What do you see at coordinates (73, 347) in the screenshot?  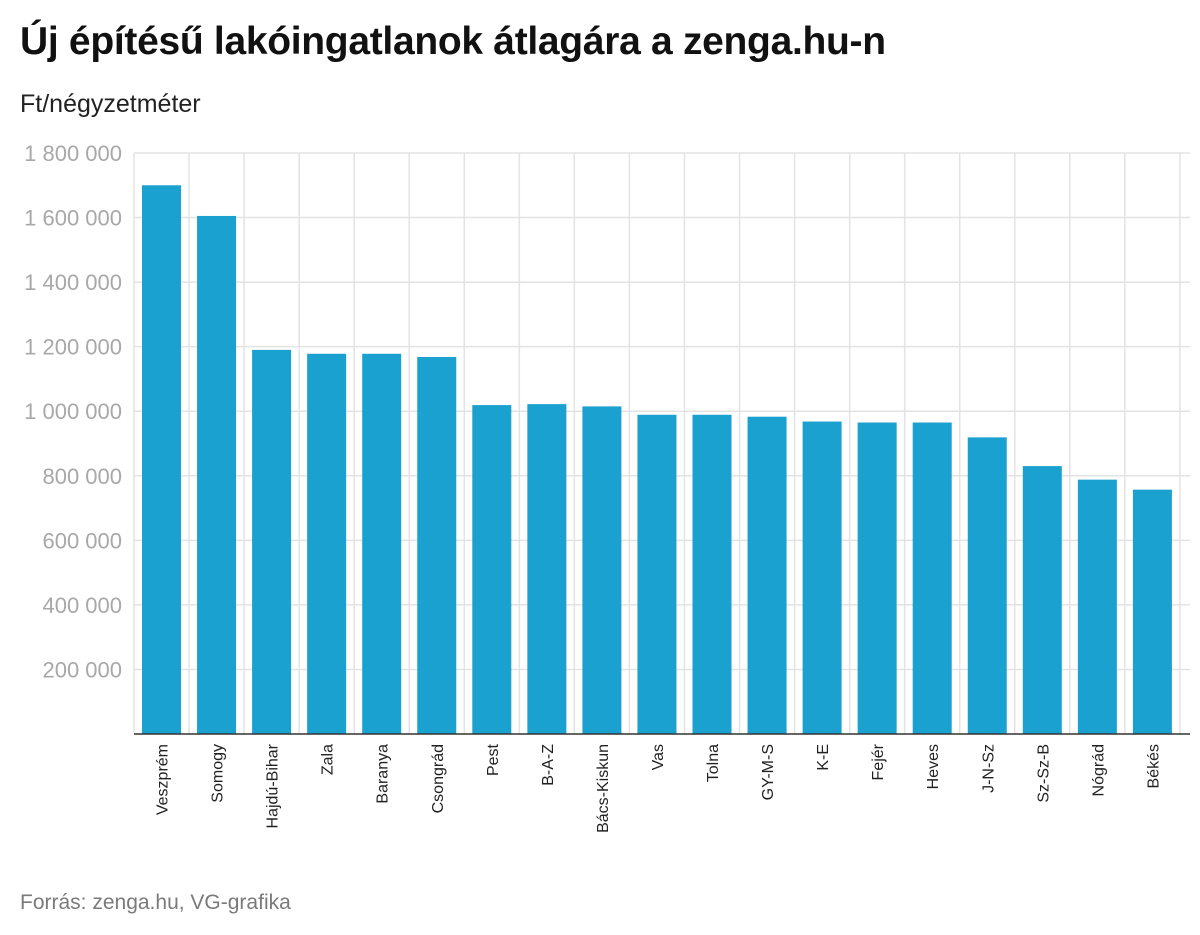 I see `y-tick-label: 1 200 000` at bounding box center [73, 347].